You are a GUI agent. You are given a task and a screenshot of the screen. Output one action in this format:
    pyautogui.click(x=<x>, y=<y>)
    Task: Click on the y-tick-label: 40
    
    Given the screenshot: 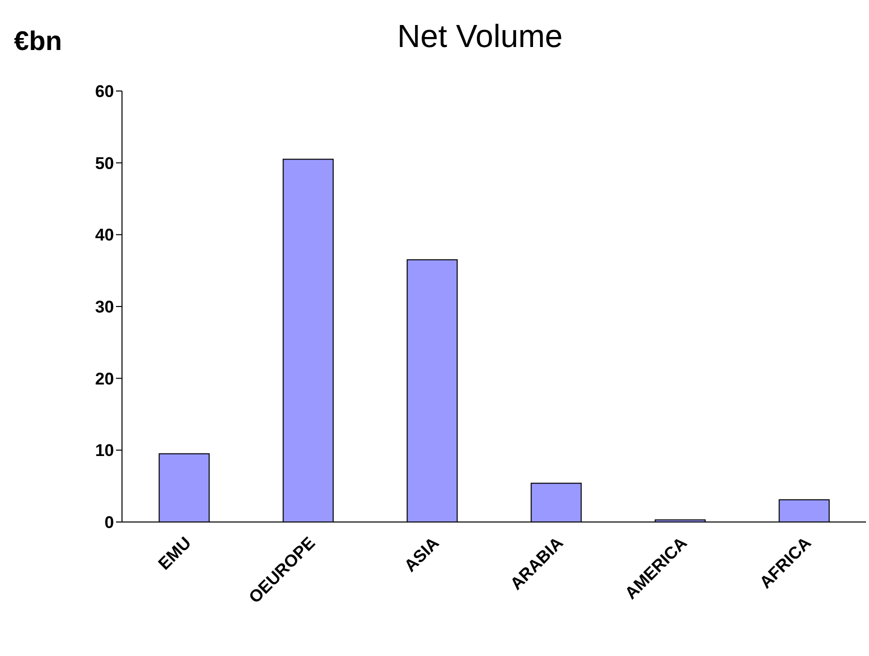 What is the action you would take?
    pyautogui.click(x=104, y=235)
    